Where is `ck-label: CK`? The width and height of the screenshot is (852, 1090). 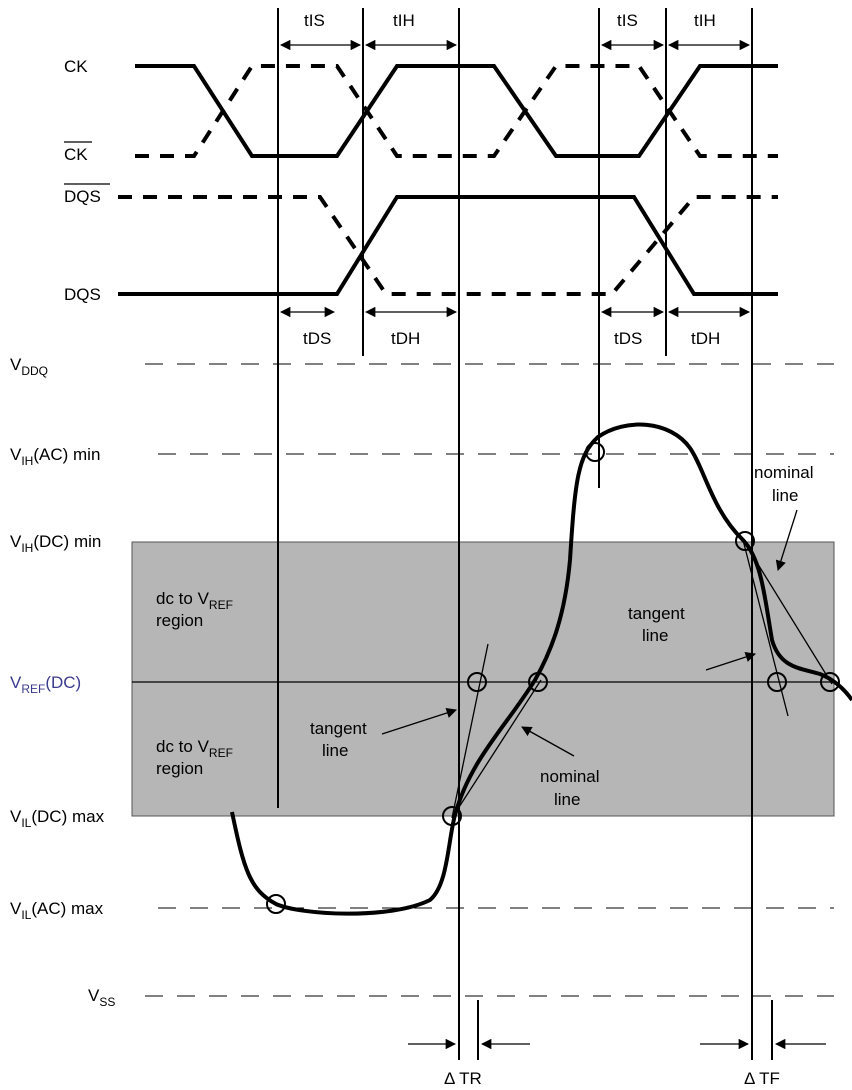 ck-label: CK is located at coordinates (76, 66).